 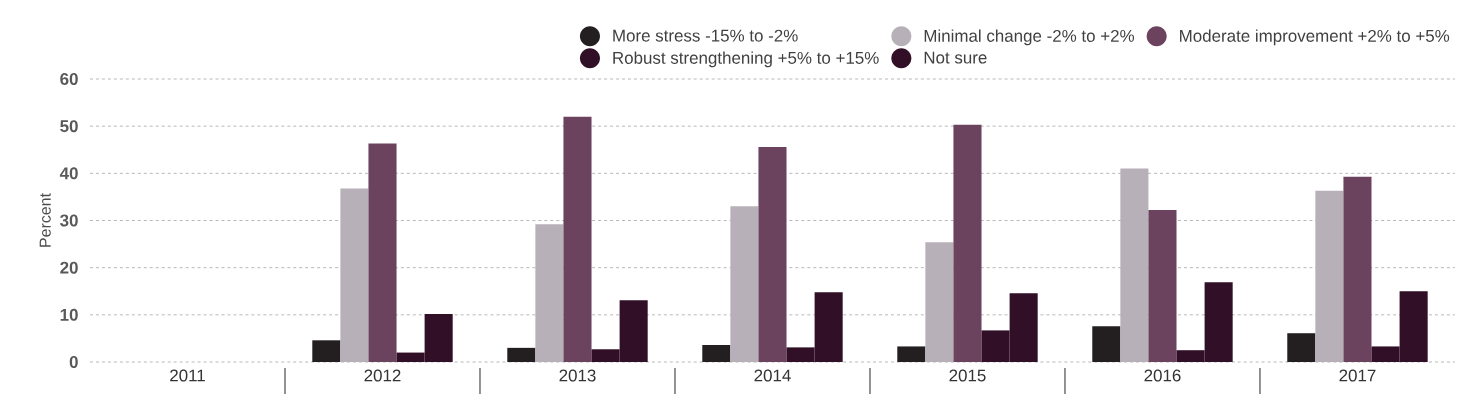 I want to click on legend-label: Robust strengthening +5% to +15%, so click(x=746, y=59).